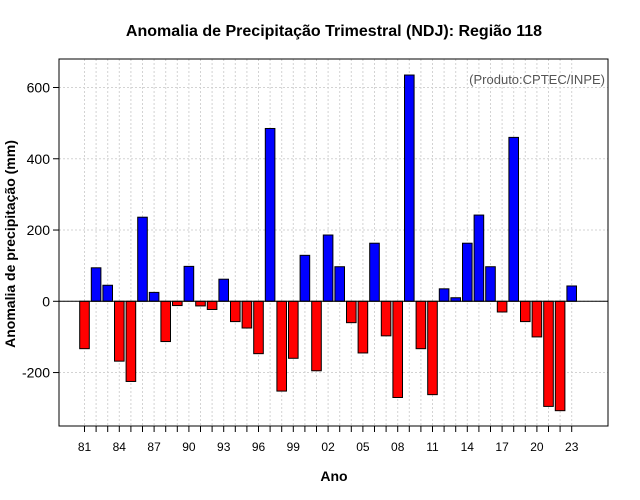 Image resolution: width=640 pixels, height=500 pixels. Describe the element at coordinates (39, 88) in the screenshot. I see `y-tick-label: 600` at that location.